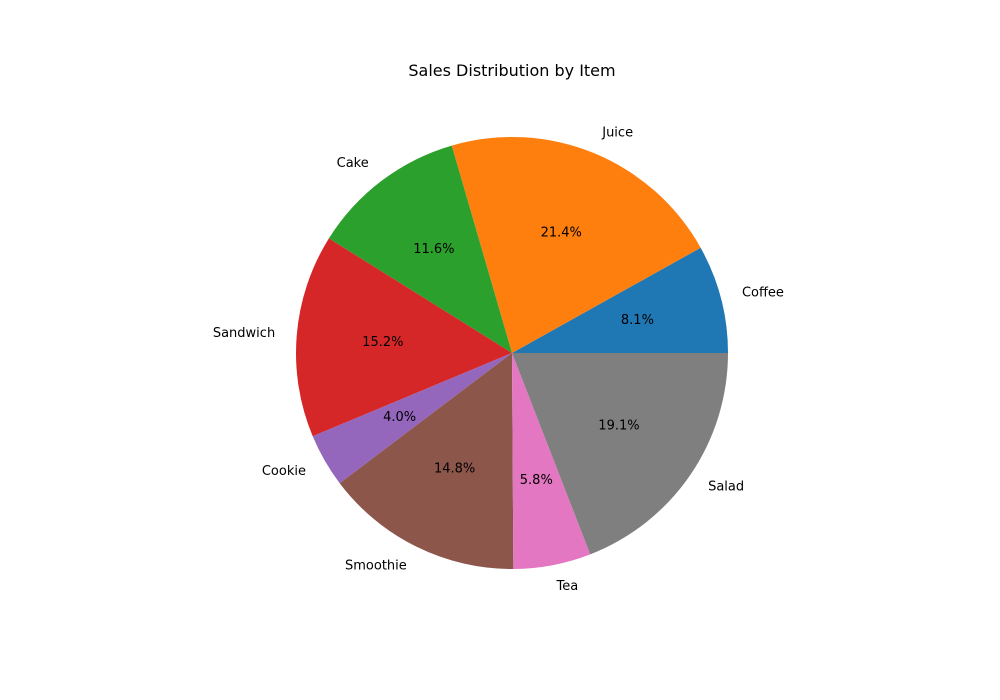 The height and width of the screenshot is (700, 1000). I want to click on slice-salad, so click(620, 454).